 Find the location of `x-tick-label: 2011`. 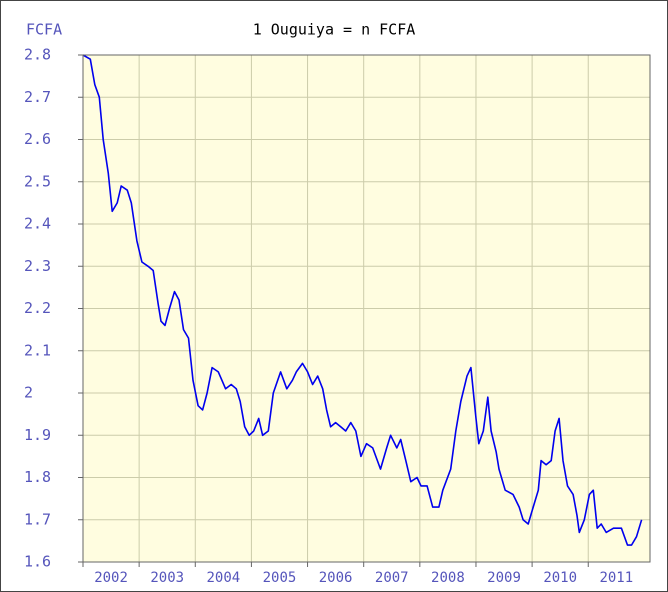

x-tick-label: 2011 is located at coordinates (616, 578).